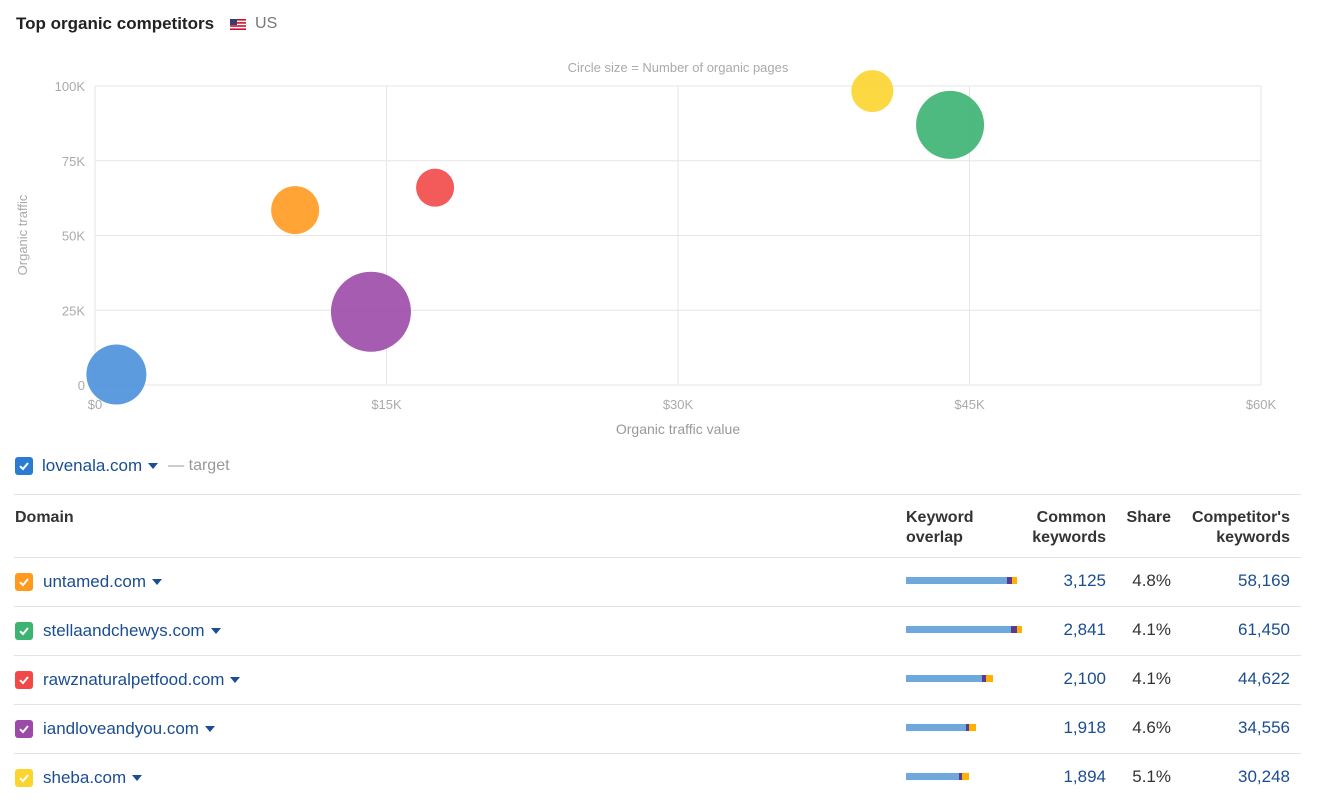 The height and width of the screenshot is (802, 1317). I want to click on chart-subtitle: Circle size = Number of organic pages, so click(678, 67).